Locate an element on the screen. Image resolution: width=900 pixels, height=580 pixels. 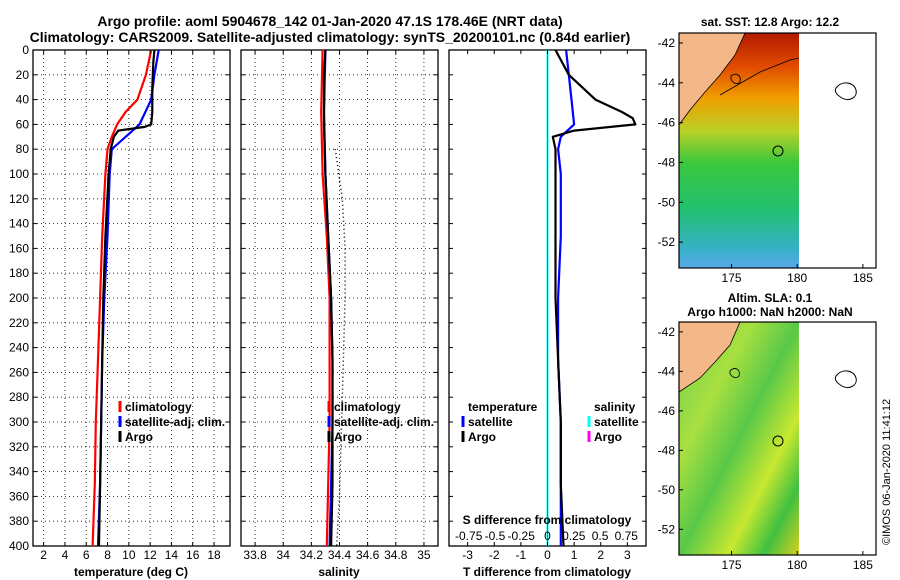
legend-label-climatology: climatology is located at coordinates (158, 407).